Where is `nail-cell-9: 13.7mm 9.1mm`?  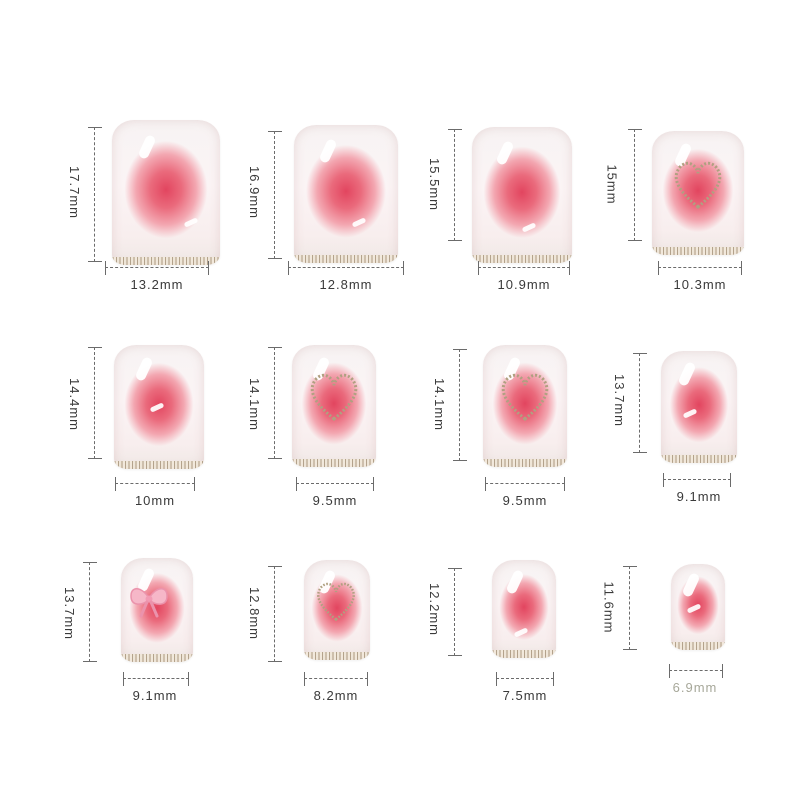 nail-cell-9: 13.7mm 9.1mm is located at coordinates (150, 655).